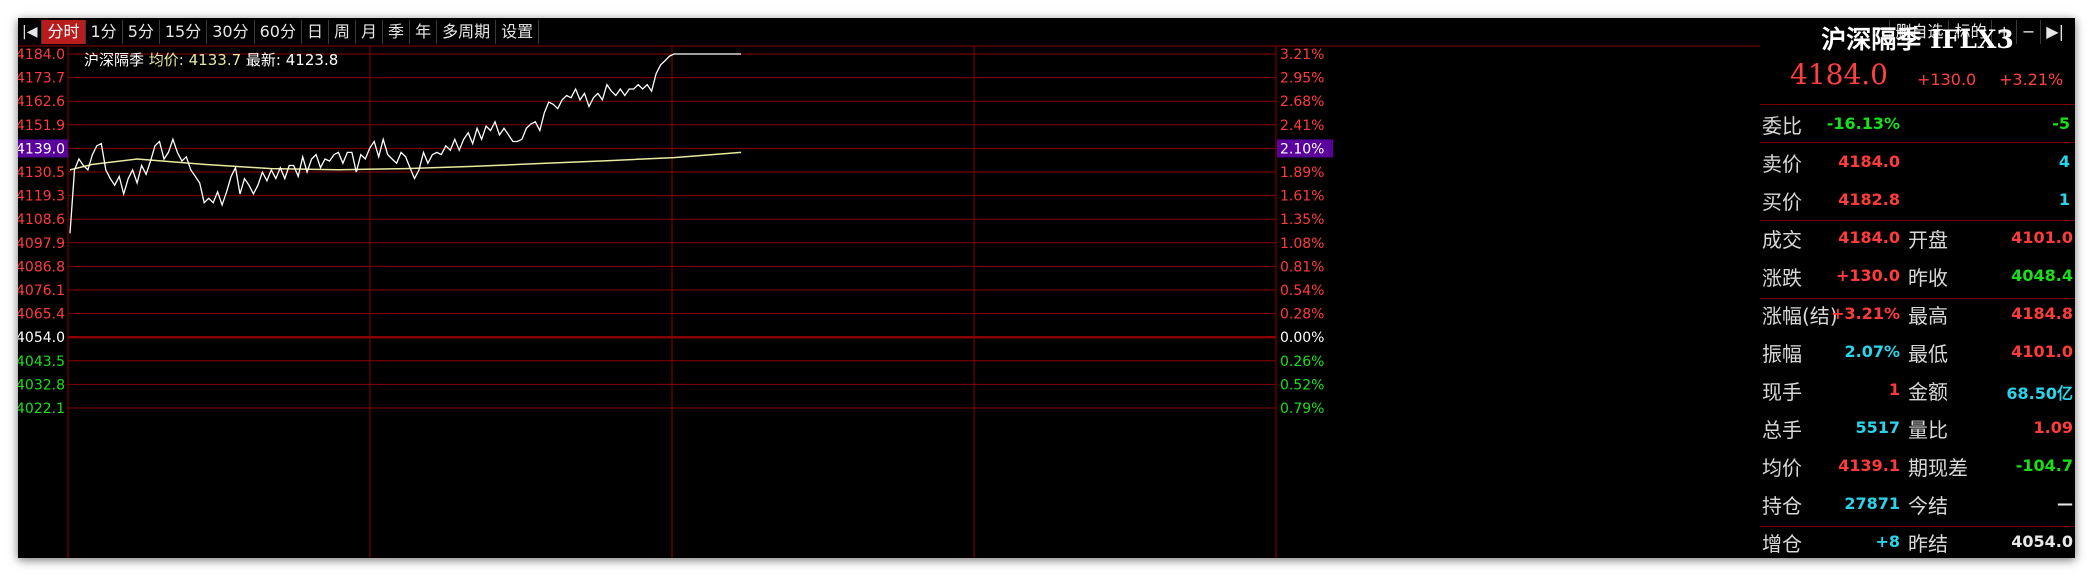 The image size is (2093, 578). What do you see at coordinates (1782, 202) in the screenshot?
I see `buy-price-label: 买价` at bounding box center [1782, 202].